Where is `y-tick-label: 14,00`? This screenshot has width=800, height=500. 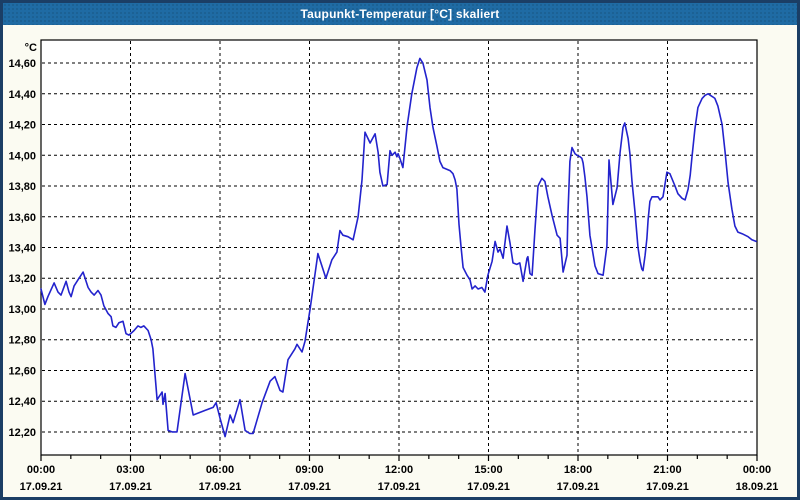
y-tick-label: 14,00 is located at coordinates (22, 156).